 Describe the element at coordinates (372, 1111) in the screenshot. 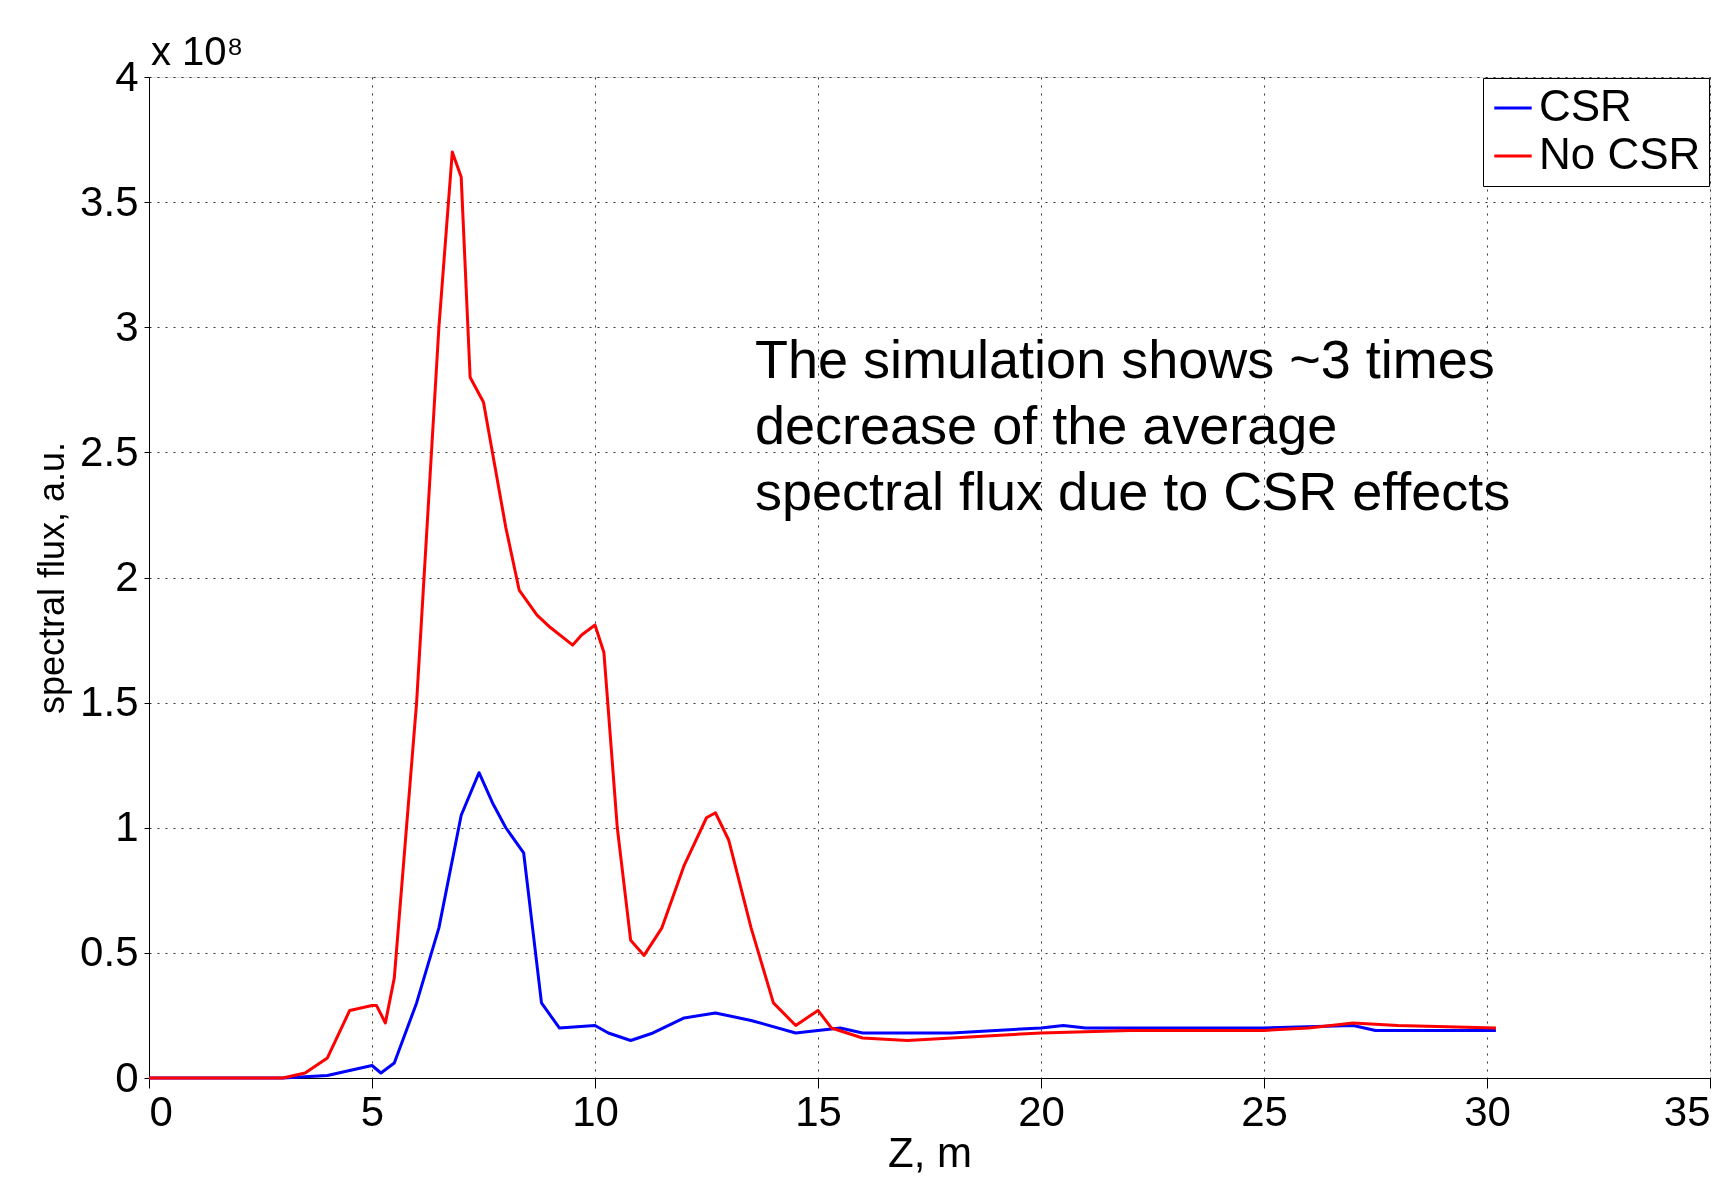

I see `x-tick-label: 5` at that location.